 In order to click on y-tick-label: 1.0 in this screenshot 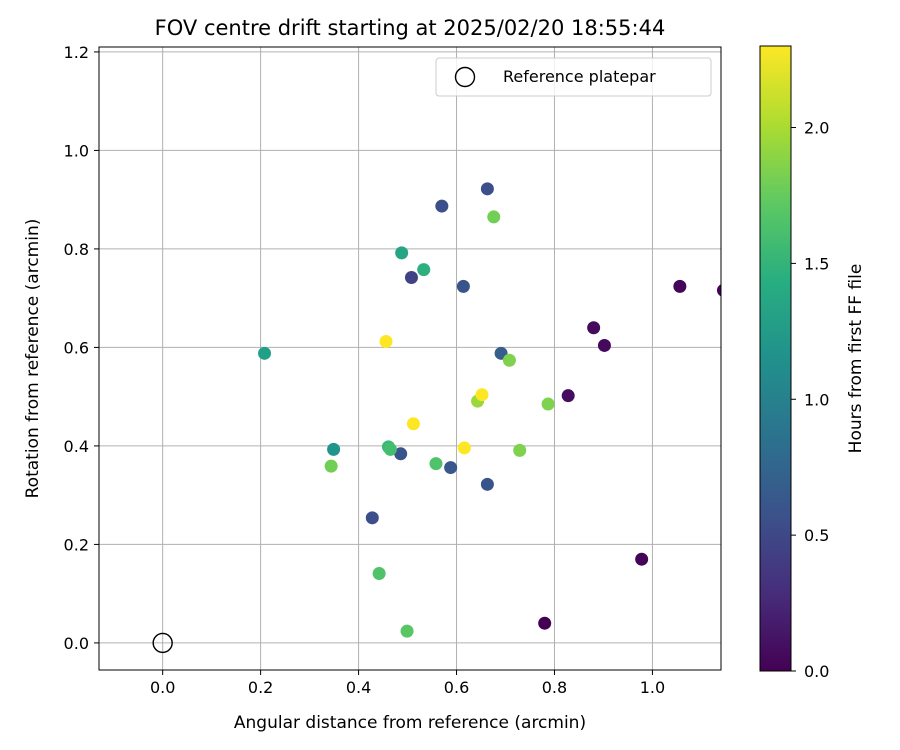, I will do `click(76, 150)`.